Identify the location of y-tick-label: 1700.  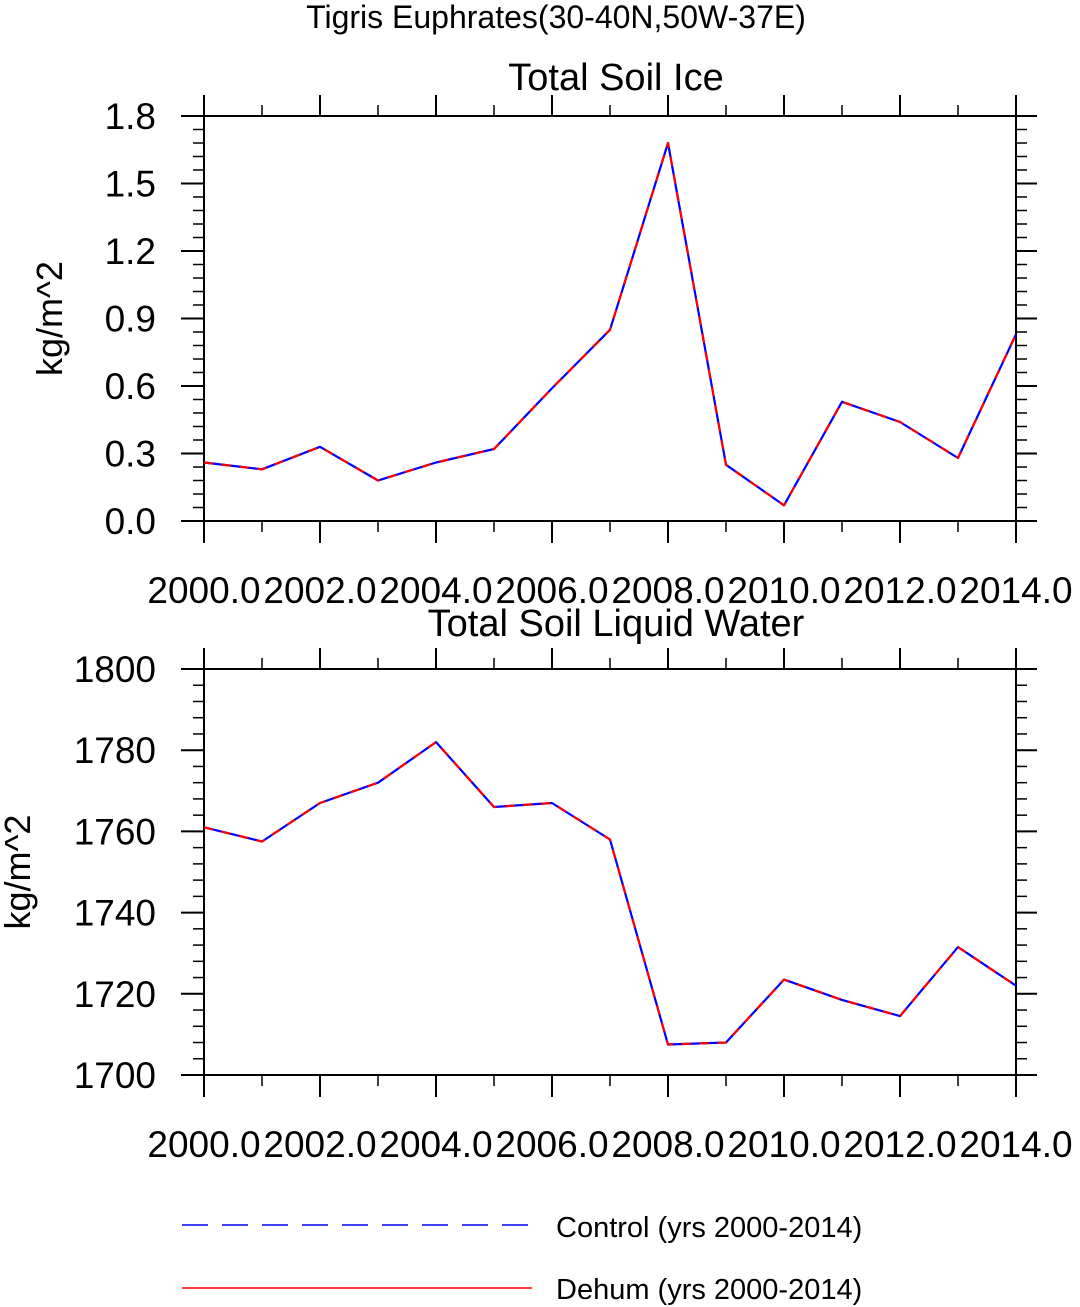
(115, 1075).